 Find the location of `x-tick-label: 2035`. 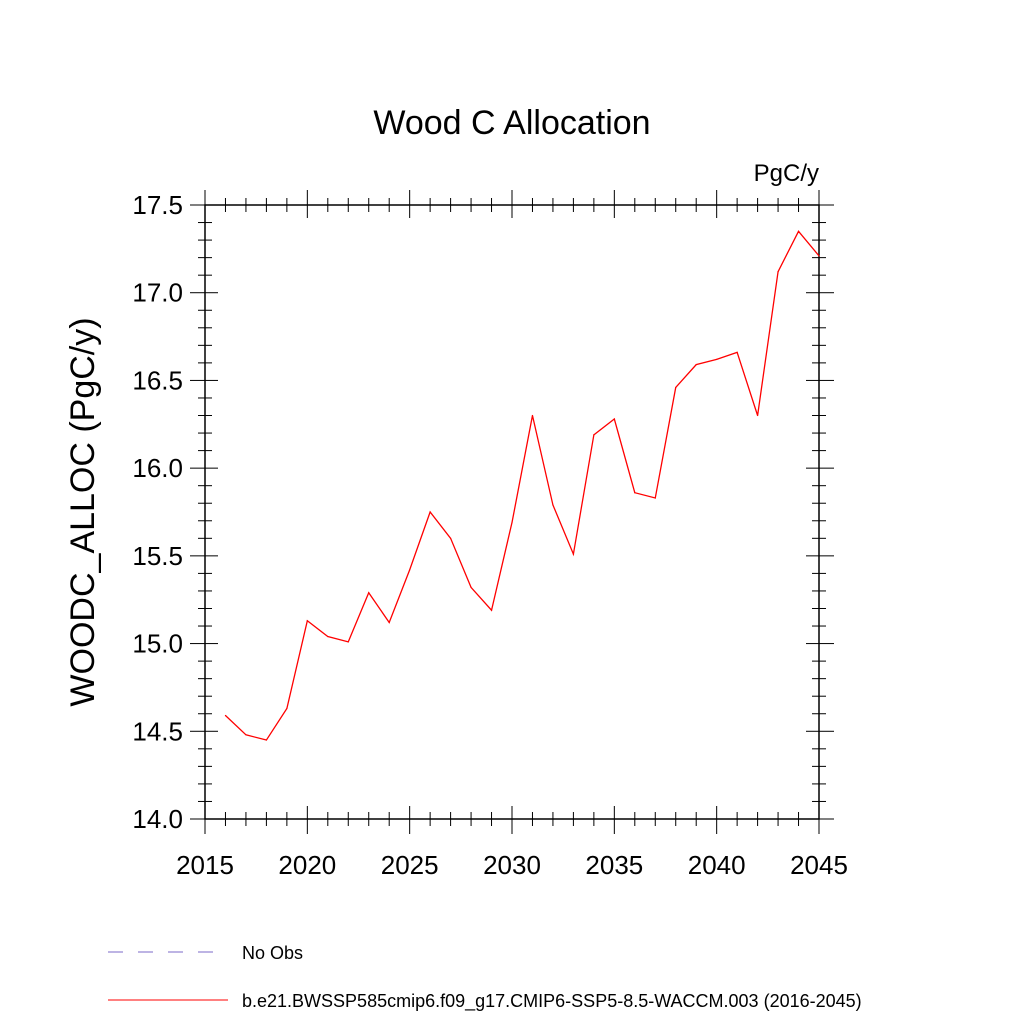

x-tick-label: 2035 is located at coordinates (614, 865).